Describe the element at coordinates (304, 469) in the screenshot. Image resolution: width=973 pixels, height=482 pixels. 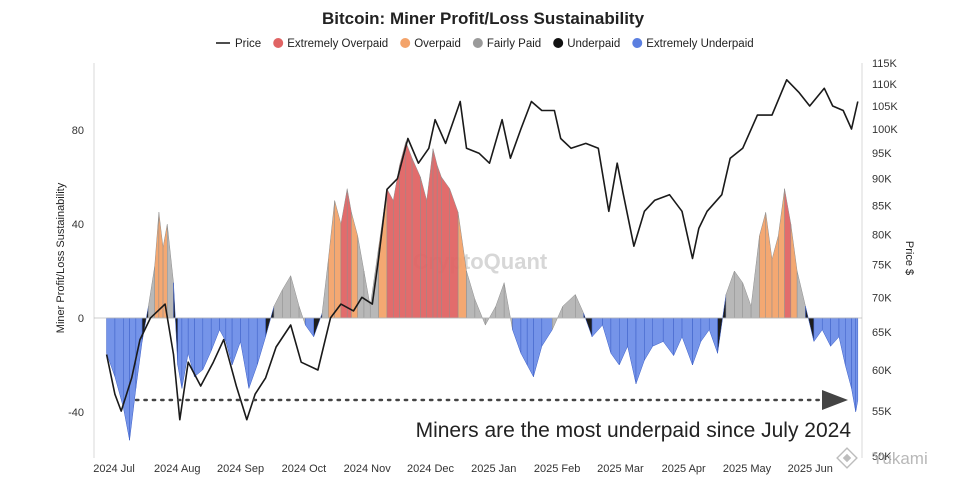
I see `x-tick-label: 2024 Oct` at that location.